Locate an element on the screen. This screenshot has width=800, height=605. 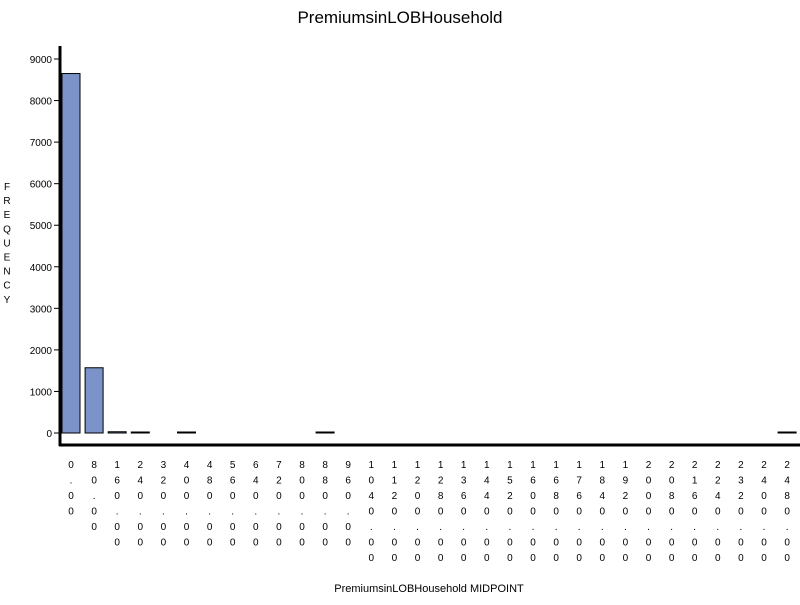
x-tick-label: 800.00 is located at coordinates (302, 504).